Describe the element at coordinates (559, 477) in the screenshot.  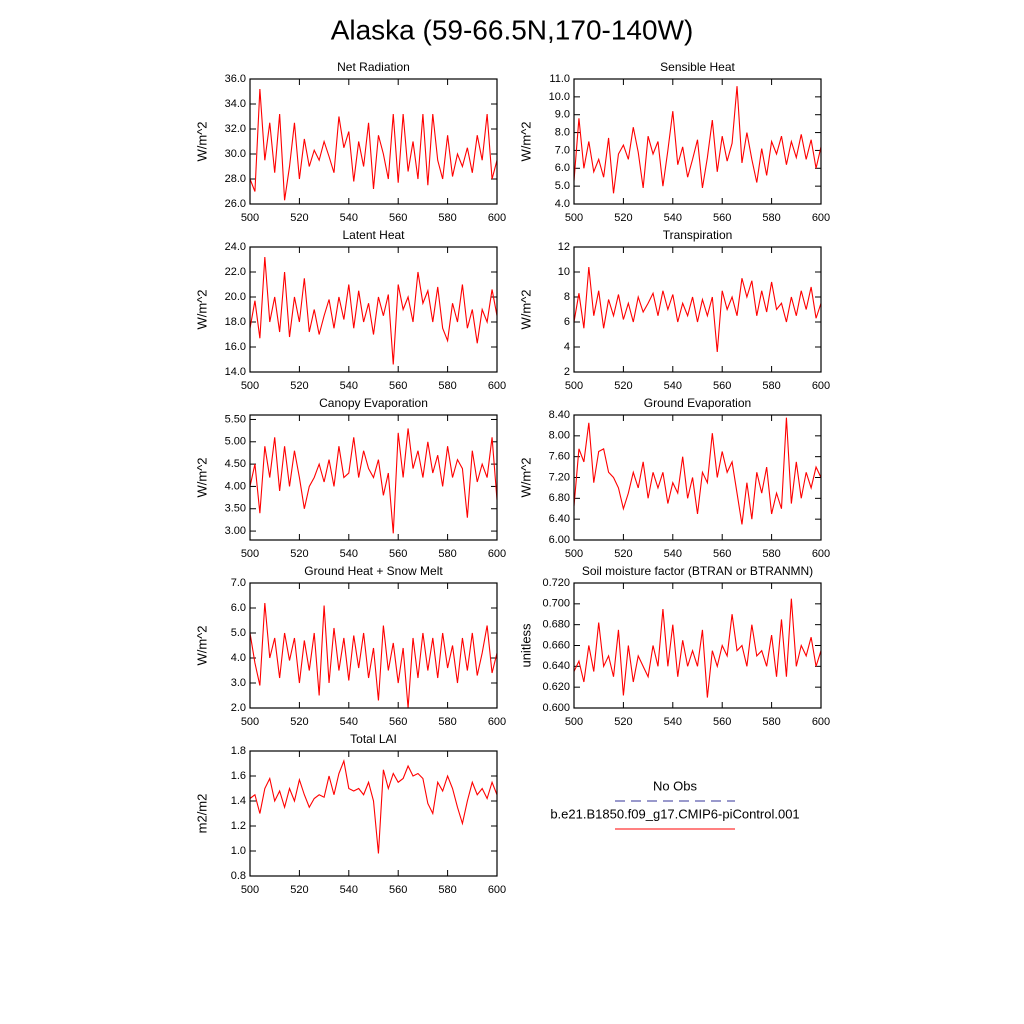
I see `y-tick-label: 7.20` at that location.